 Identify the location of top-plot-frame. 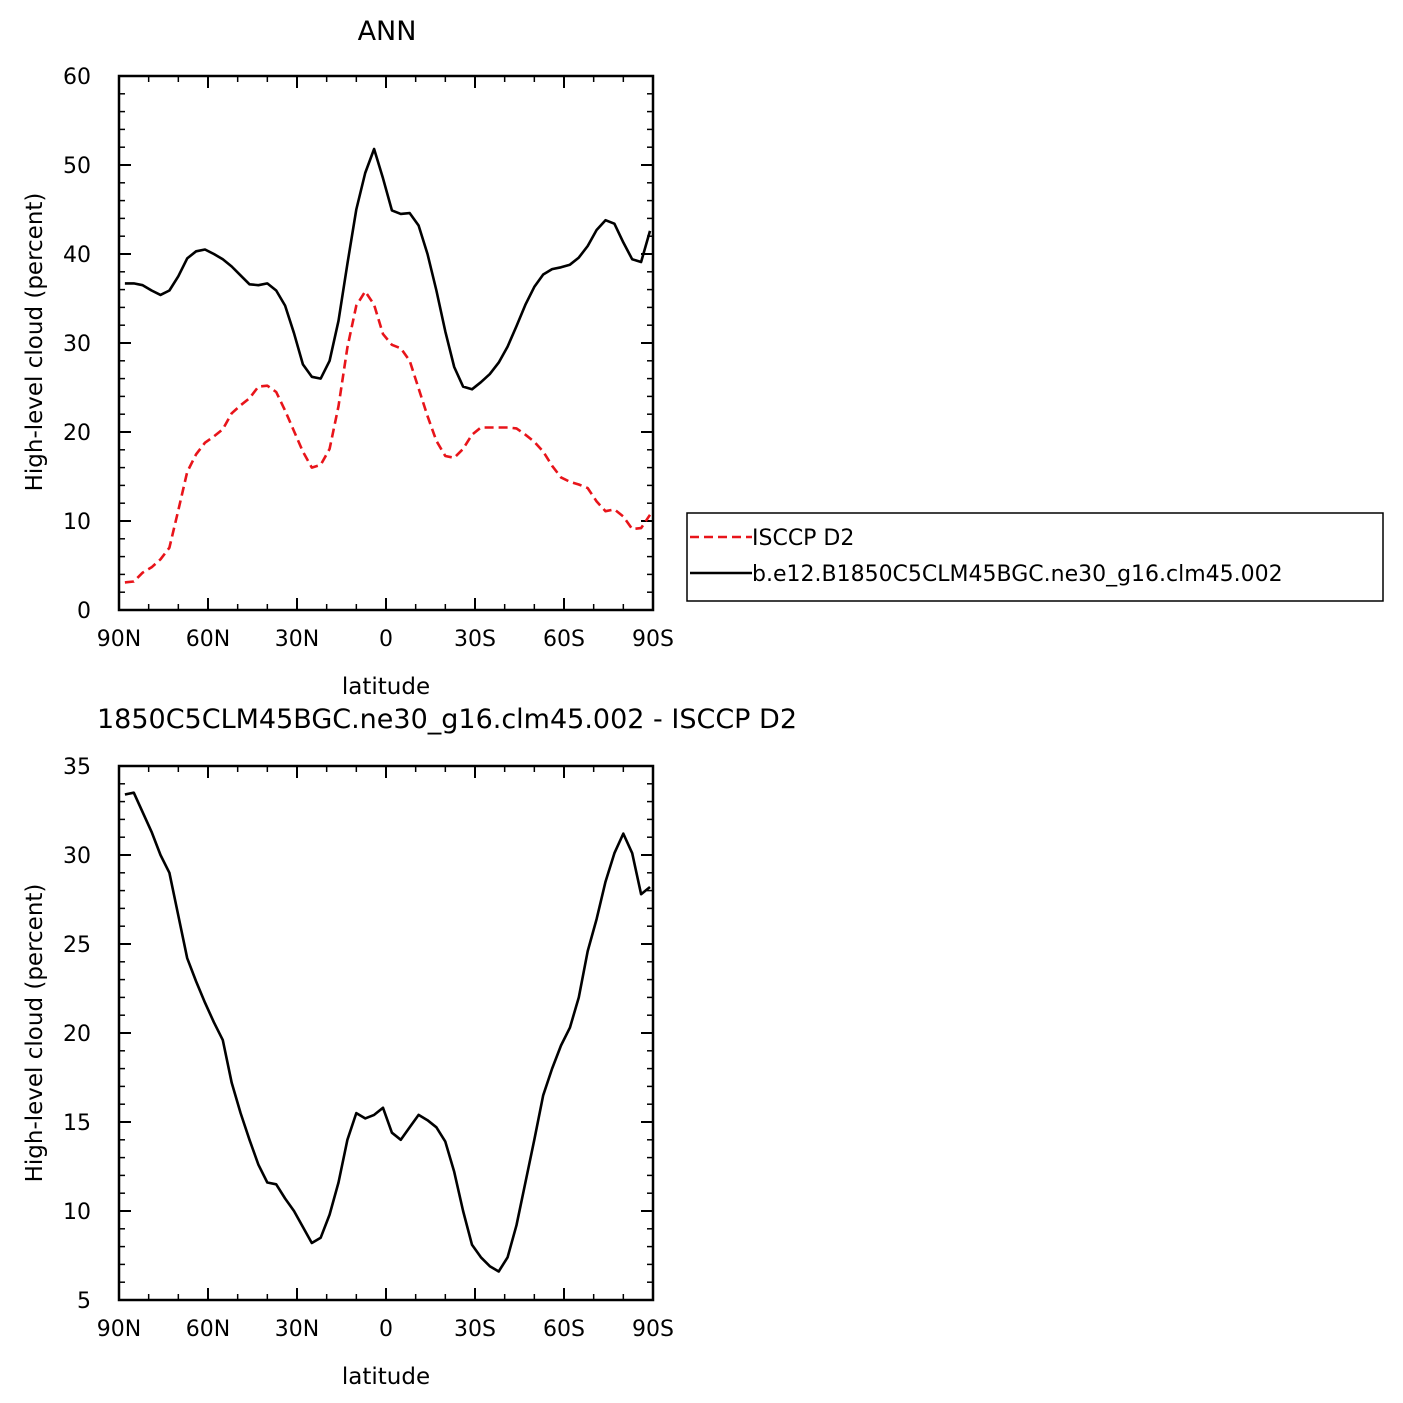
(386, 343).